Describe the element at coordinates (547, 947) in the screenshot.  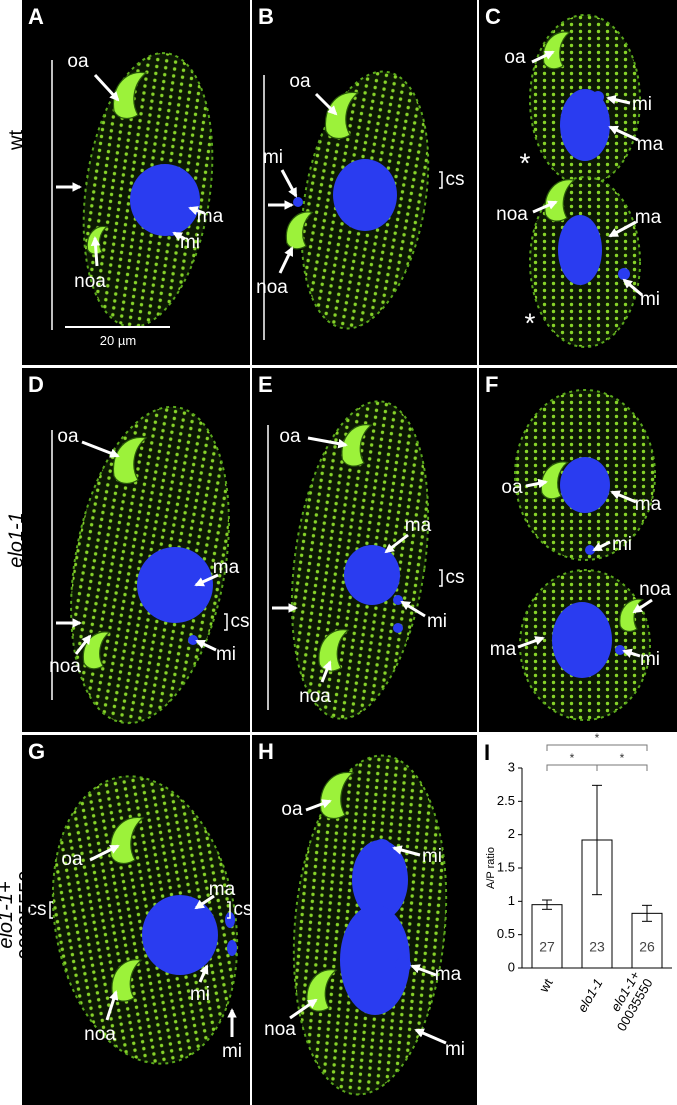
I see `sample-size: 27` at that location.